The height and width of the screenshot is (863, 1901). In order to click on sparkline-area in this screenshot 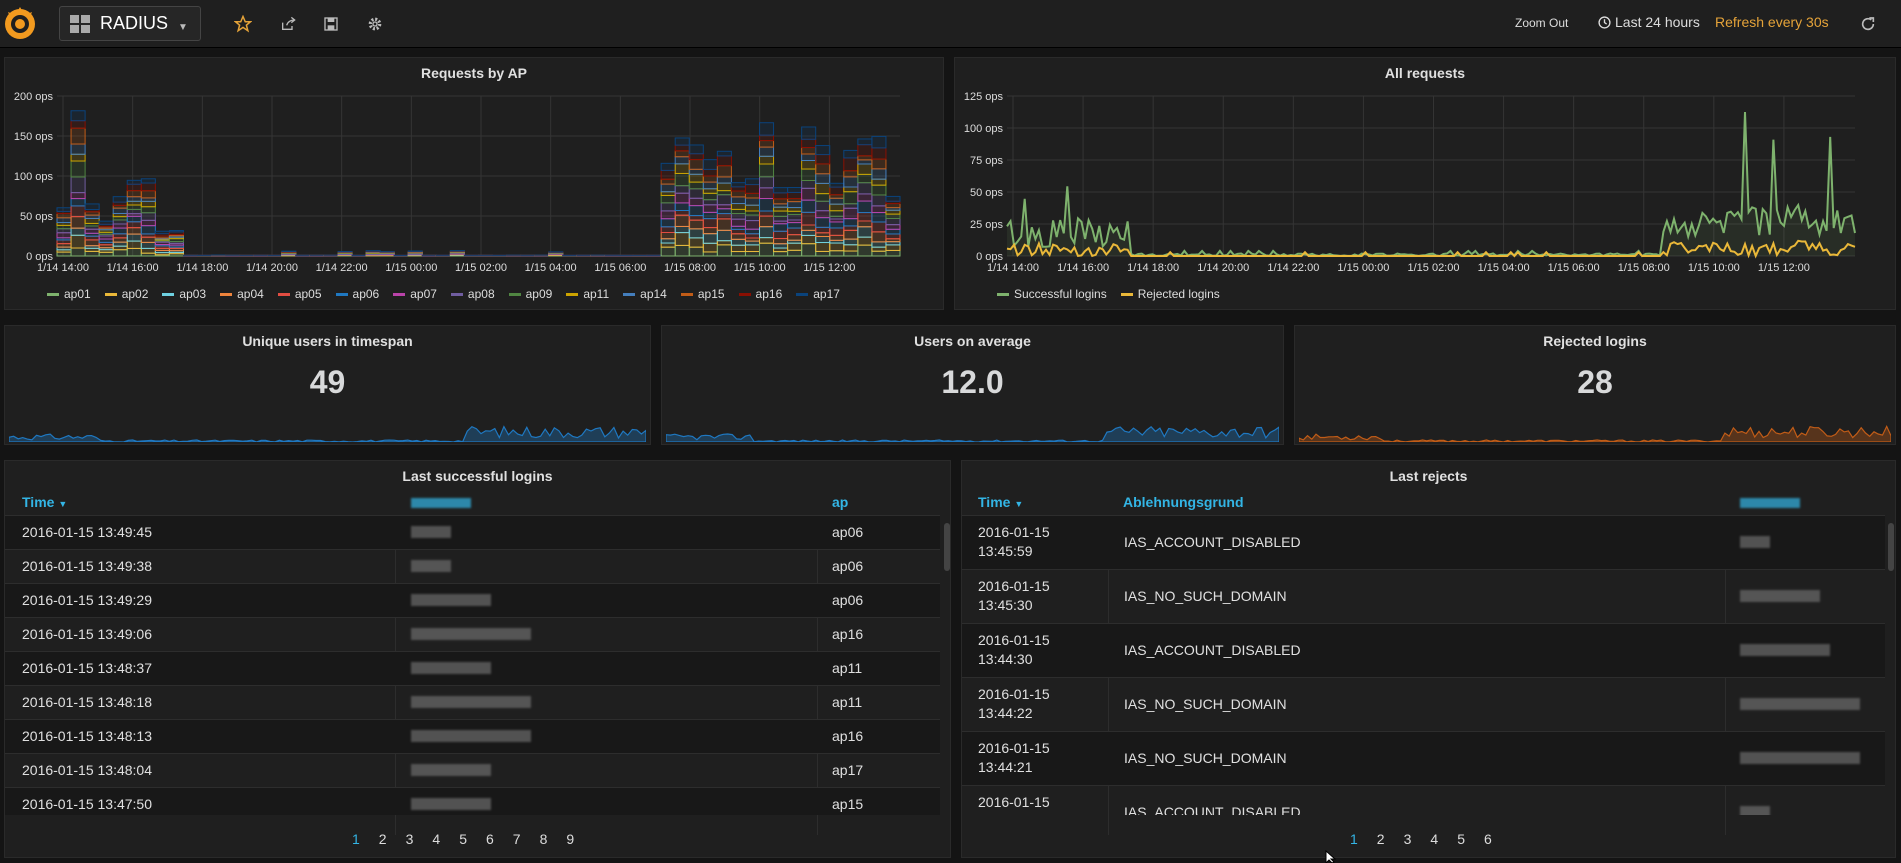, I will do `click(327, 433)`.